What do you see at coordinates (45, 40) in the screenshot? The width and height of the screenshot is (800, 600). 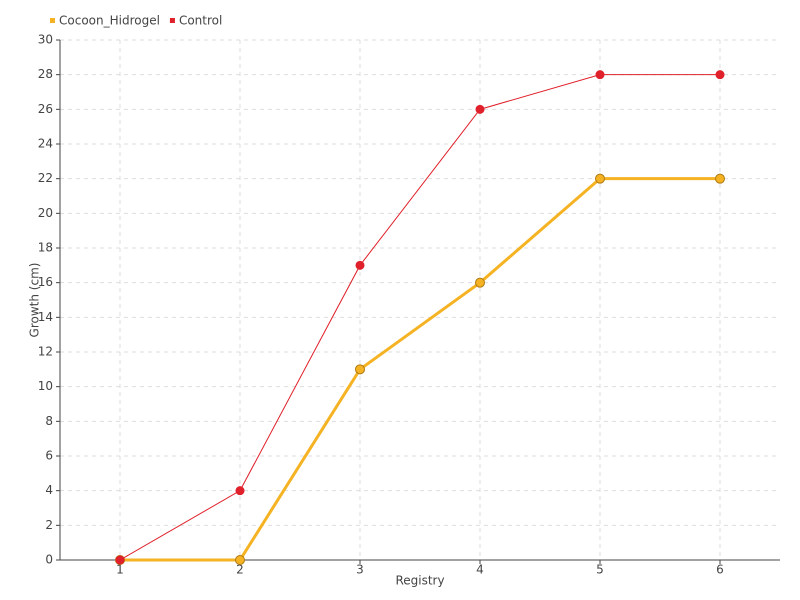 I see `y-tick-label: 30` at bounding box center [45, 40].